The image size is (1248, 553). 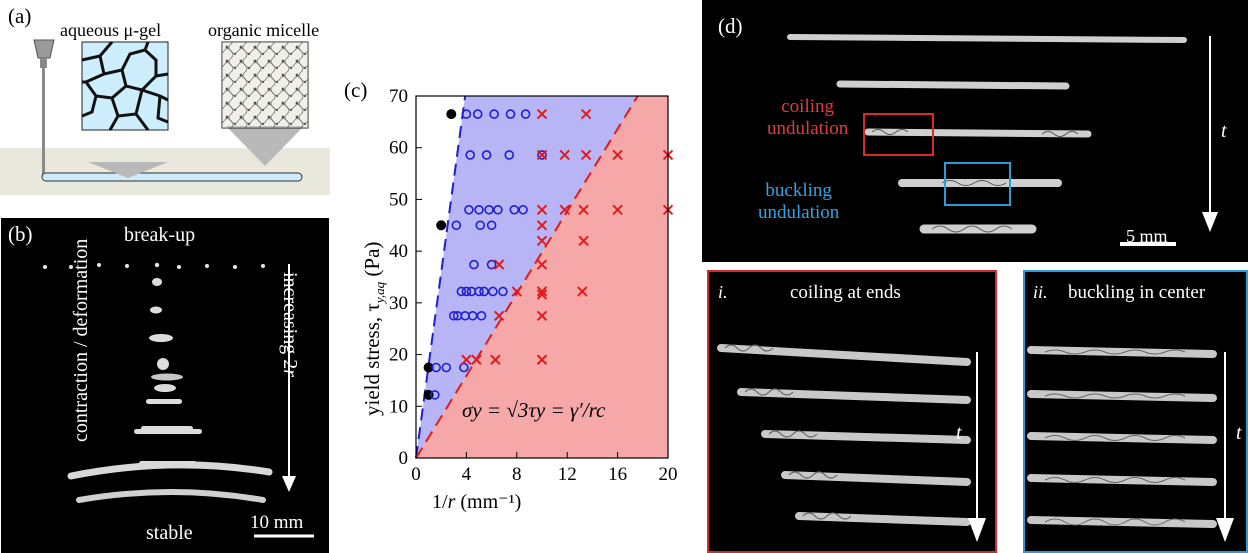 I want to click on scalebar-b-label: 10 mm, so click(x=277, y=522).